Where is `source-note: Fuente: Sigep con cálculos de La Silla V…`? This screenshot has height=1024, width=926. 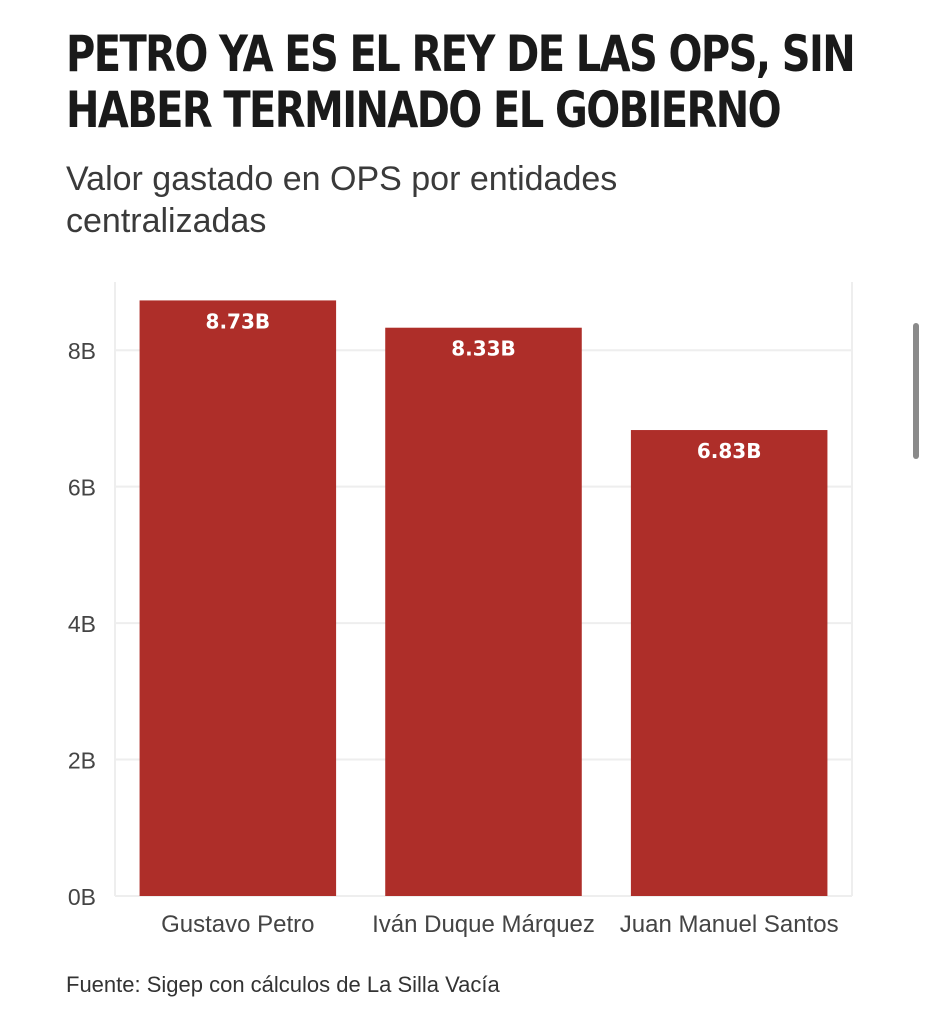 source-note: Fuente: Sigep con cálculos de La Silla V… is located at coordinates (283, 984).